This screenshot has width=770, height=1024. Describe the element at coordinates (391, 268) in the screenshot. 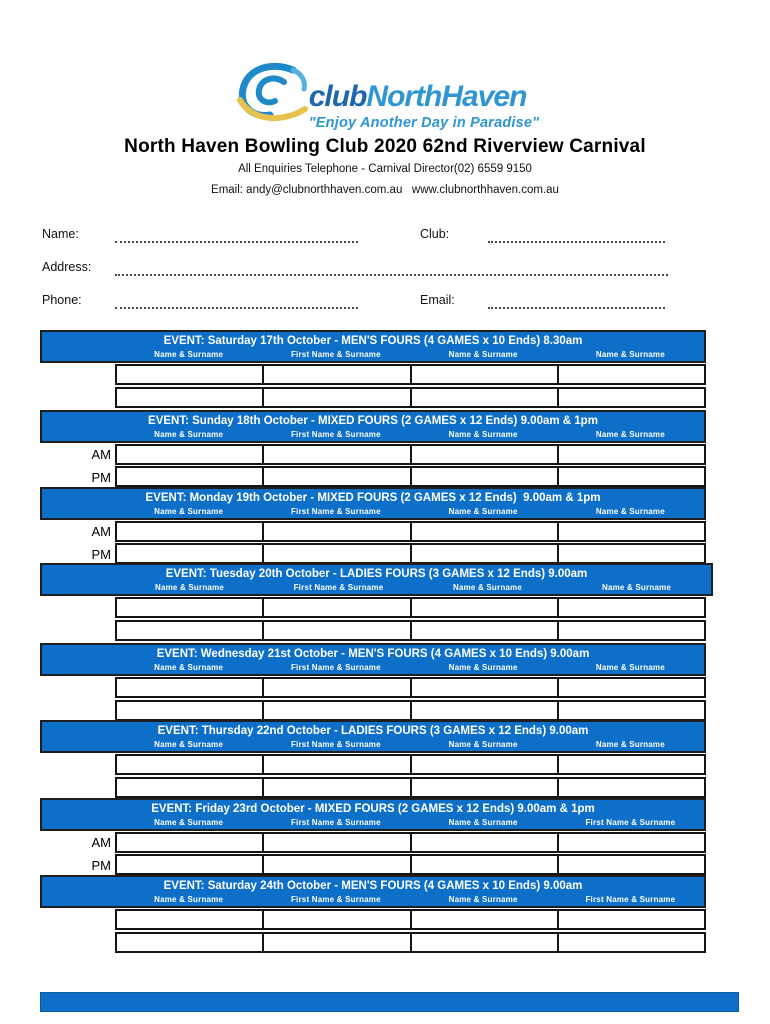

I see `address-input-line` at that location.